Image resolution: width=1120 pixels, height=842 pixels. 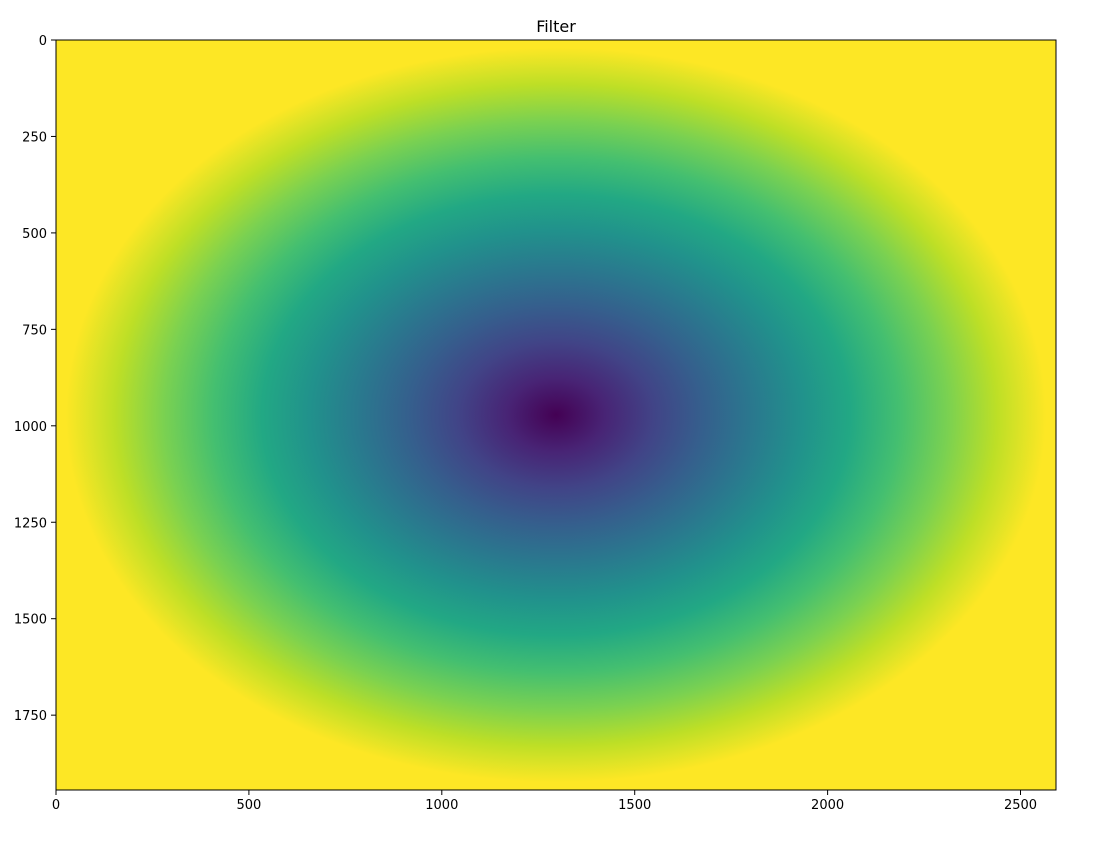 I want to click on x-tick-label: 2500, so click(x=1020, y=805).